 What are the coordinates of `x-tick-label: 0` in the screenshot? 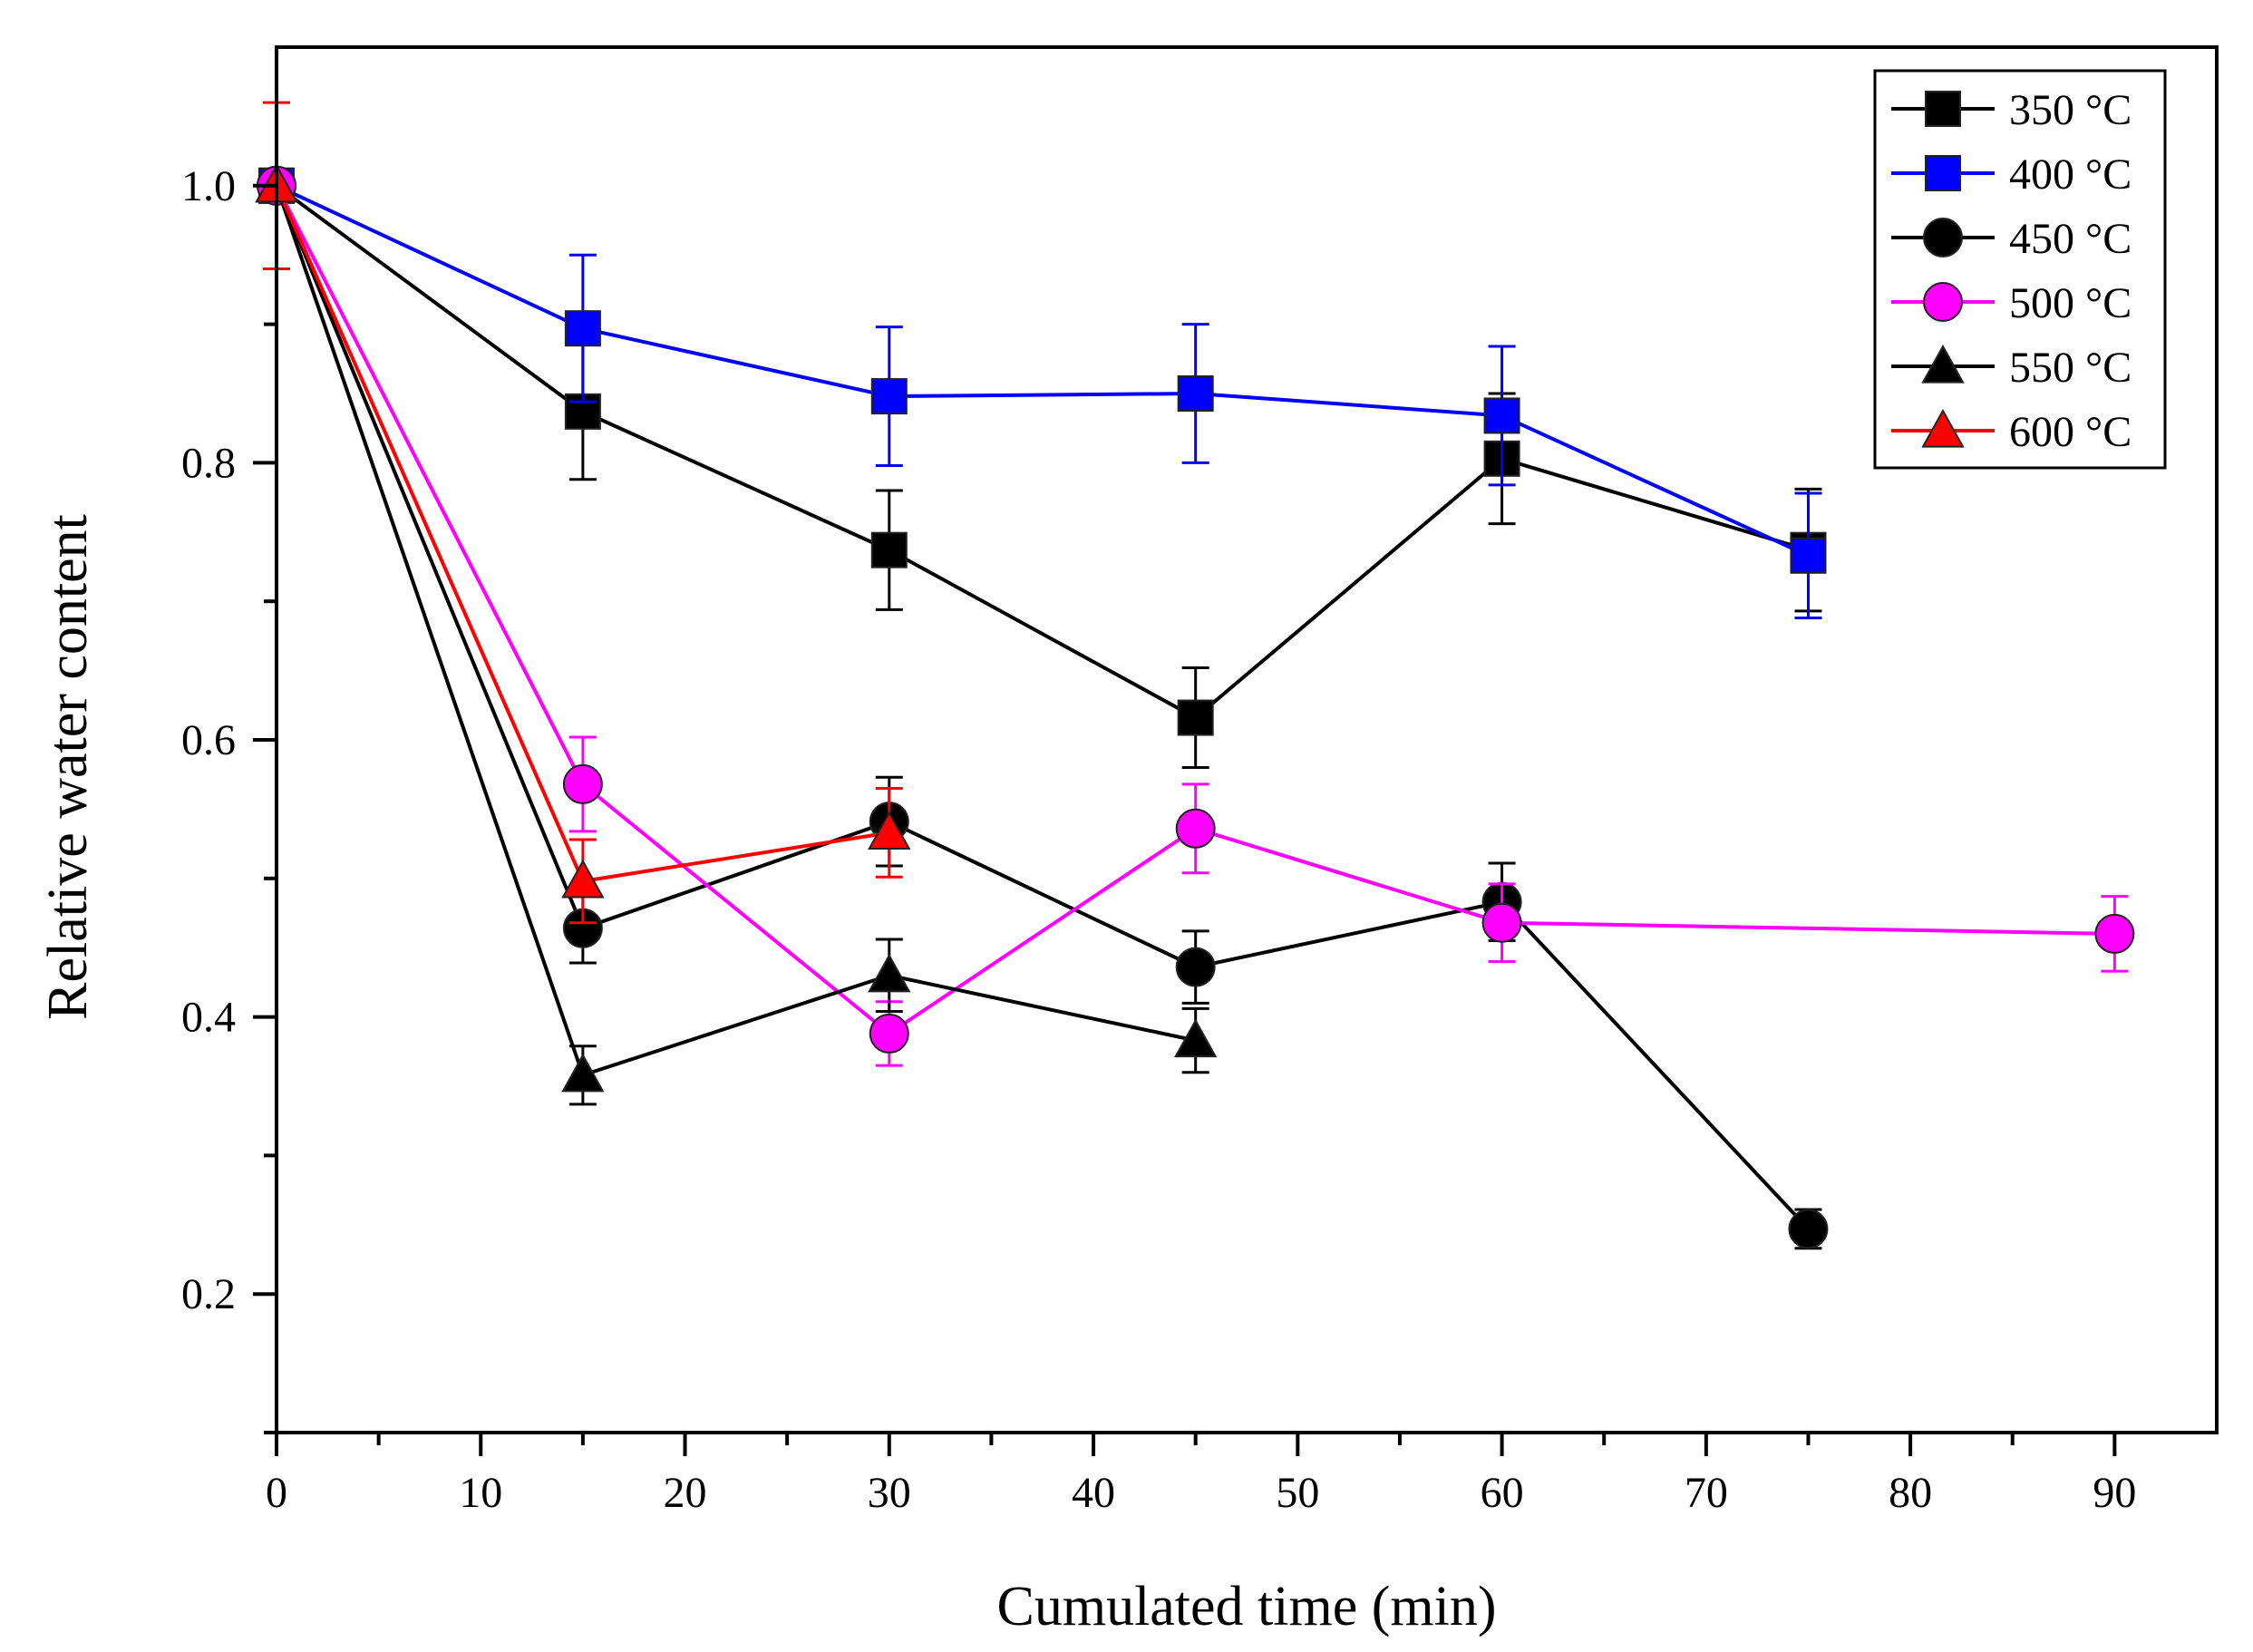 It's located at (276, 1493).